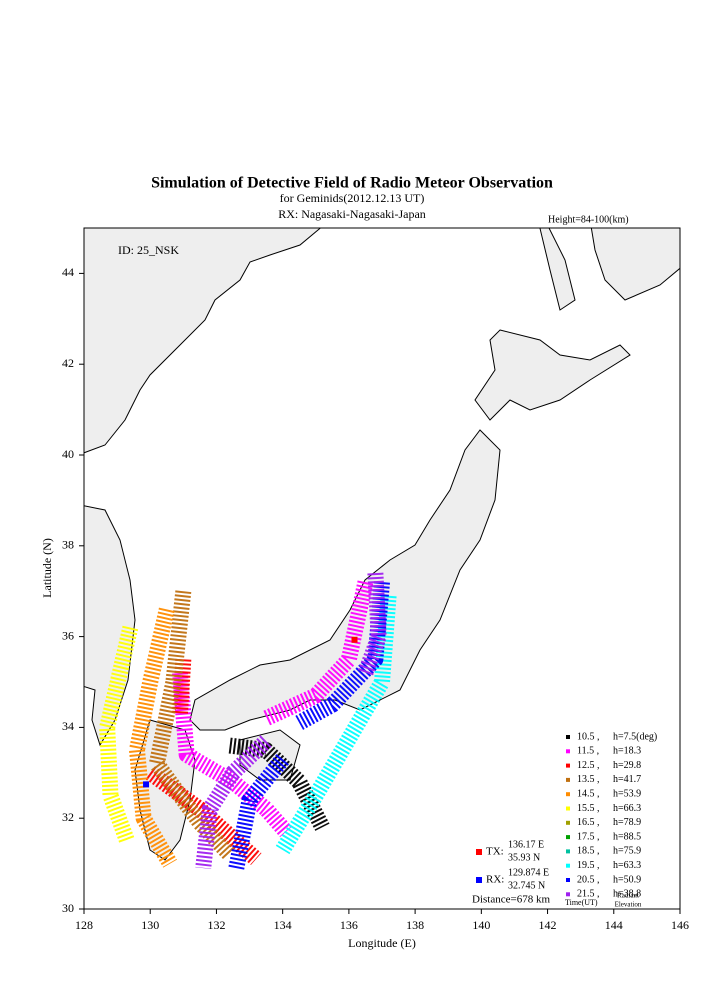 The height and width of the screenshot is (994, 702). I want to click on y-tick-label: 38, so click(68, 545).